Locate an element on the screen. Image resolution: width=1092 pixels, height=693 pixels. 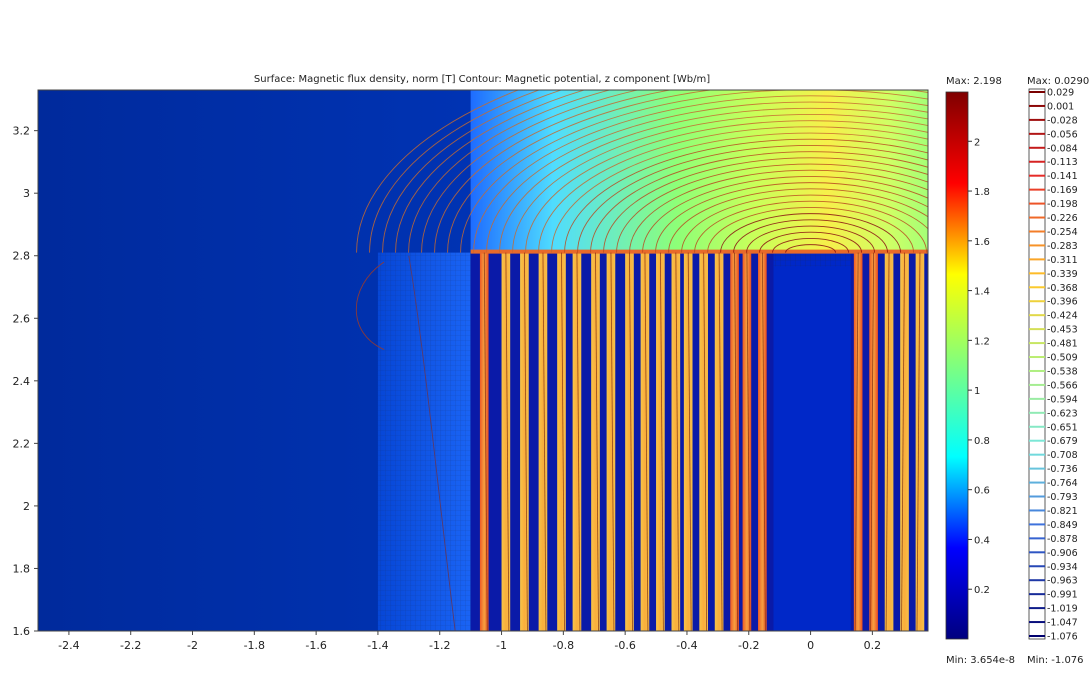
contour-level-label: -0.113 is located at coordinates (1062, 162).